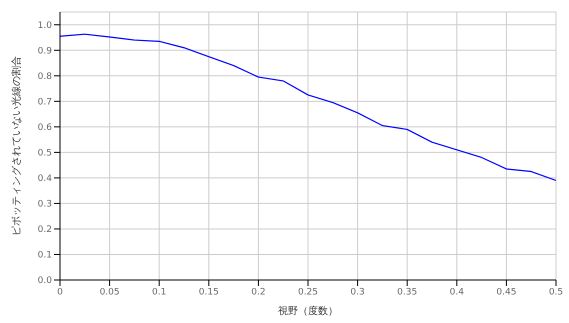 This screenshot has height=323, width=569. What do you see at coordinates (556, 292) in the screenshot?
I see `x-tick-label: 0.5` at bounding box center [556, 292].